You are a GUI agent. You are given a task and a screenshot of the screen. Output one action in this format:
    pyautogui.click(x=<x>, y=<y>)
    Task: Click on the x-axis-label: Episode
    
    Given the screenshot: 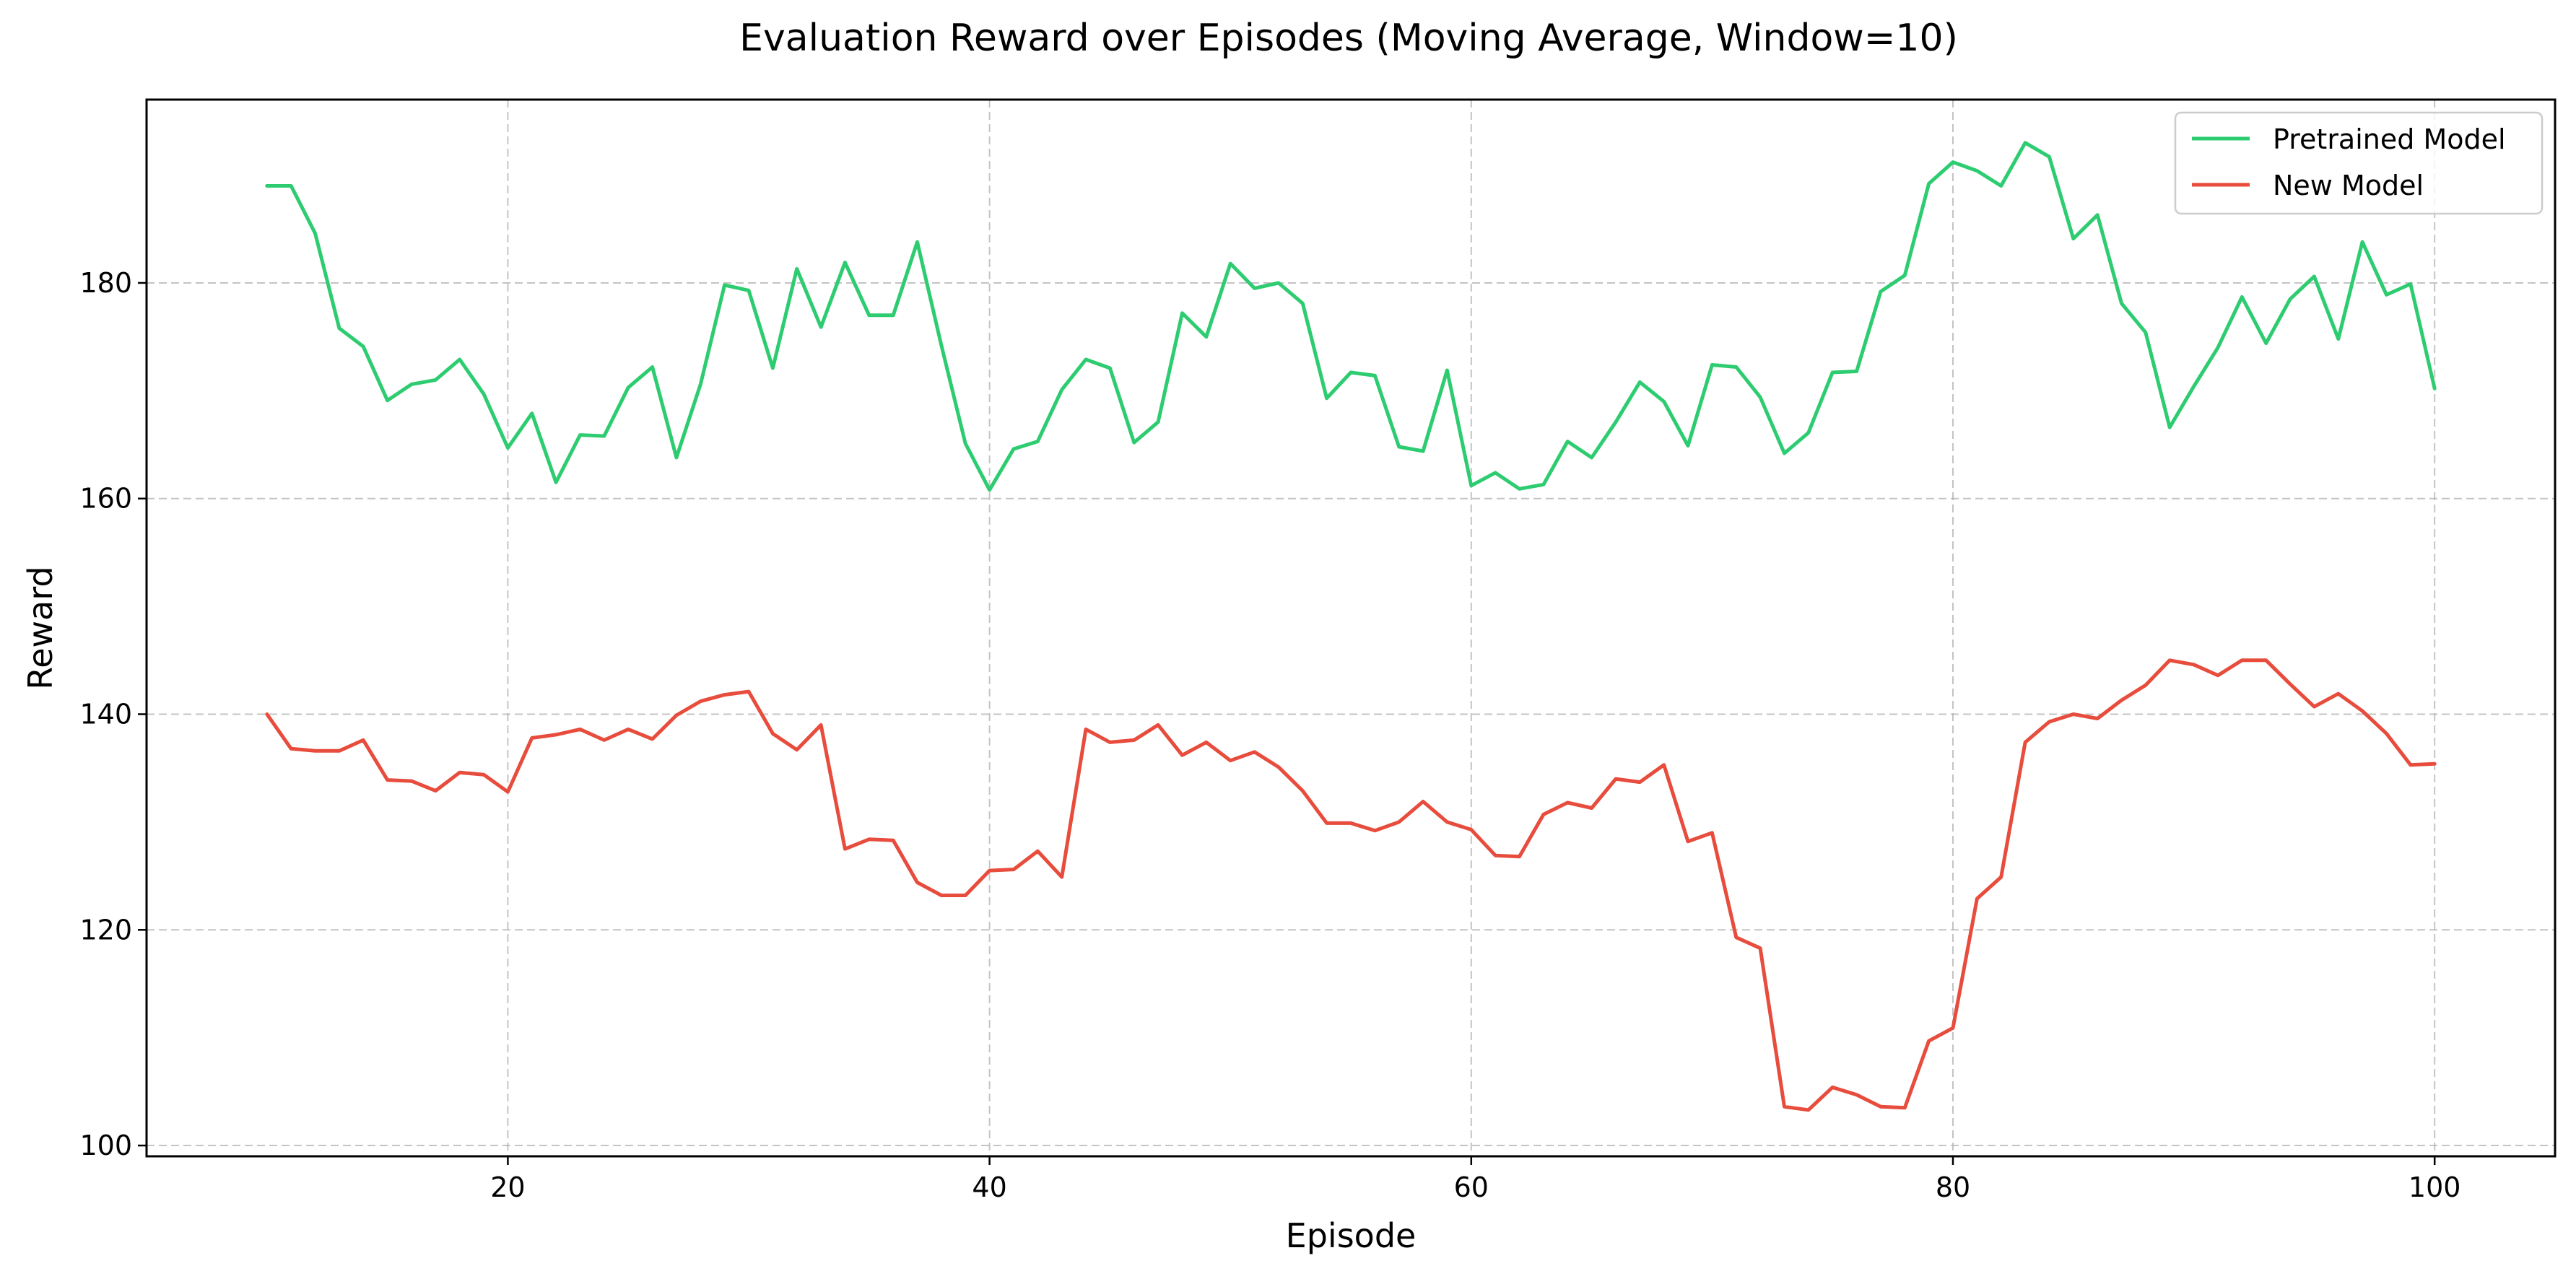 What is the action you would take?
    pyautogui.click(x=1351, y=1235)
    